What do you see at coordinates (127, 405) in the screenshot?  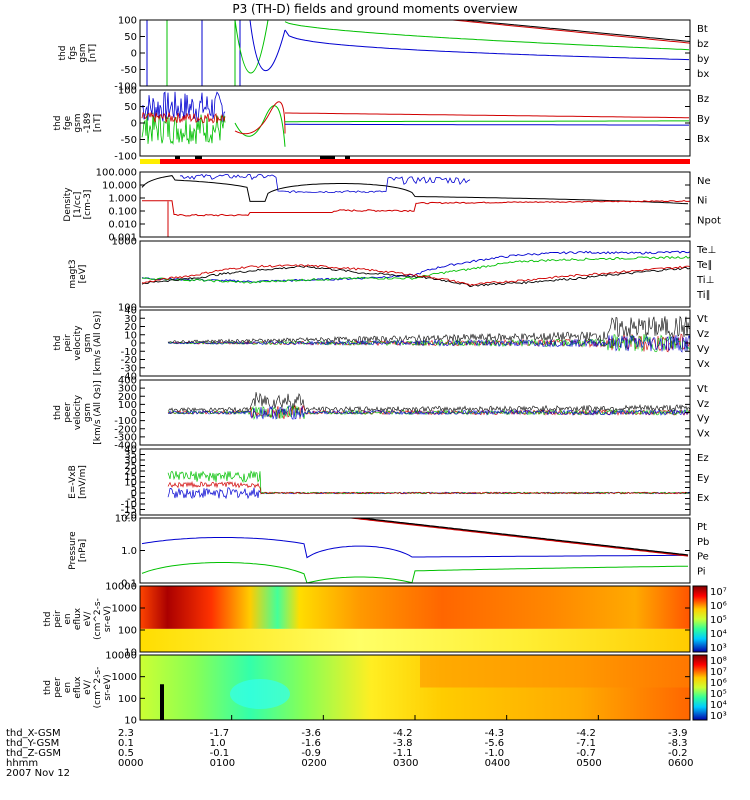 I see `ytick-label-peer_vel: 100` at bounding box center [127, 405].